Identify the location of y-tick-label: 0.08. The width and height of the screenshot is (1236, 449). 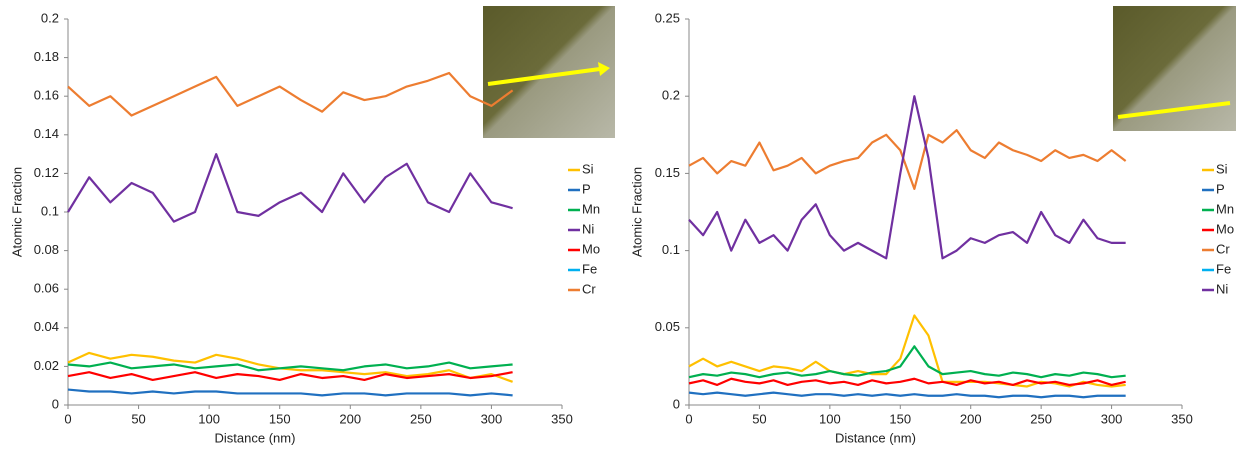
(46, 249).